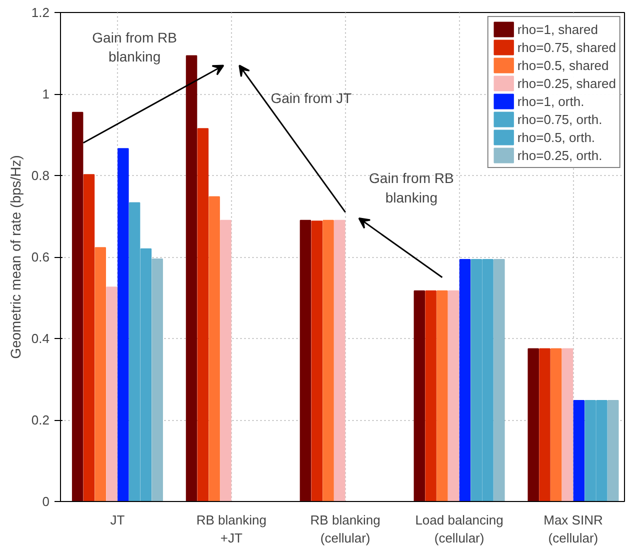  Describe the element at coordinates (15, 257) in the screenshot. I see `y-axis-title: Geometric mean of rate (bps/Hz)` at that location.